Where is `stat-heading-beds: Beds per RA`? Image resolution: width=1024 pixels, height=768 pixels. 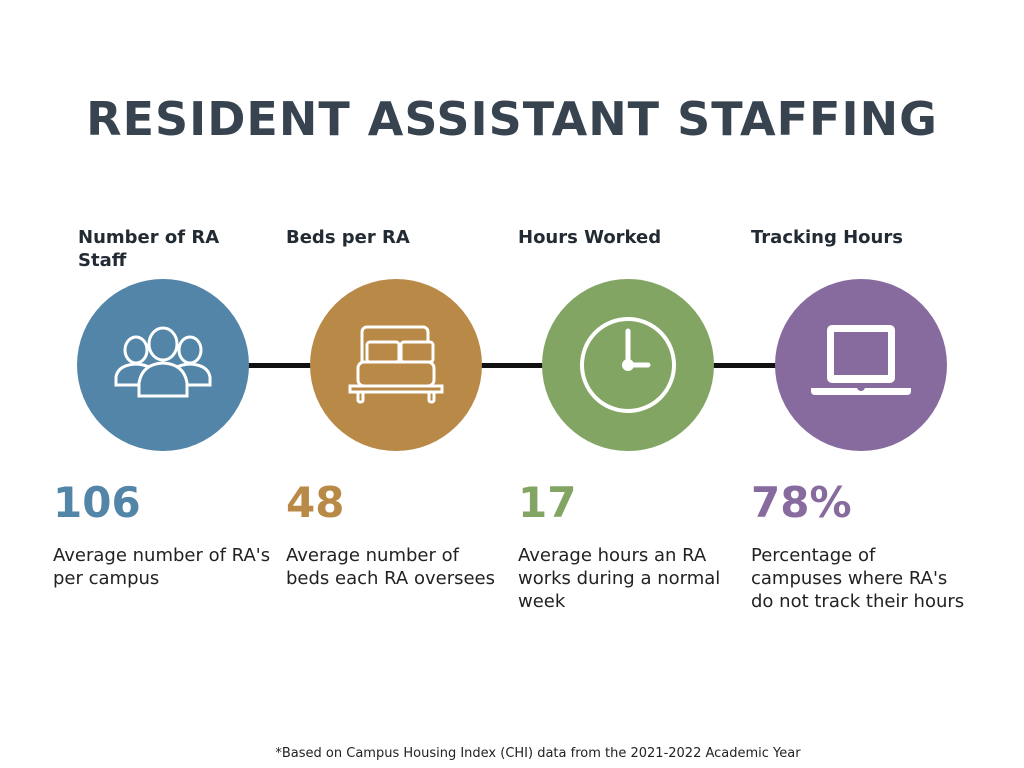 stat-heading-beds: Beds per RA is located at coordinates (348, 237).